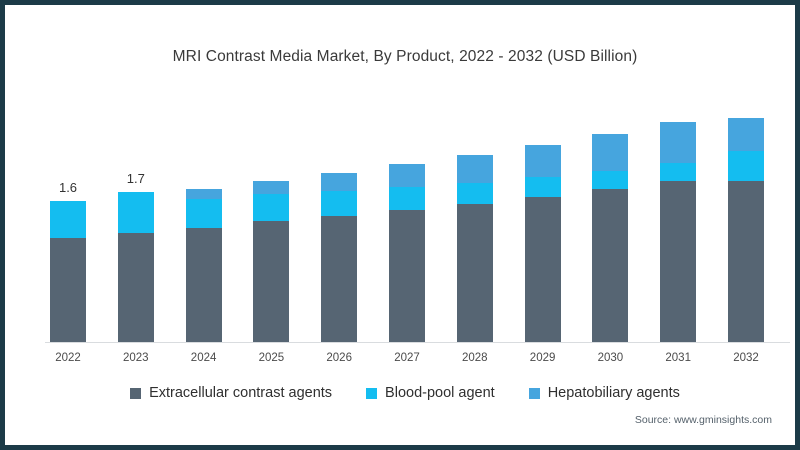  I want to click on x-tick-2022: 2022, so click(68, 358).